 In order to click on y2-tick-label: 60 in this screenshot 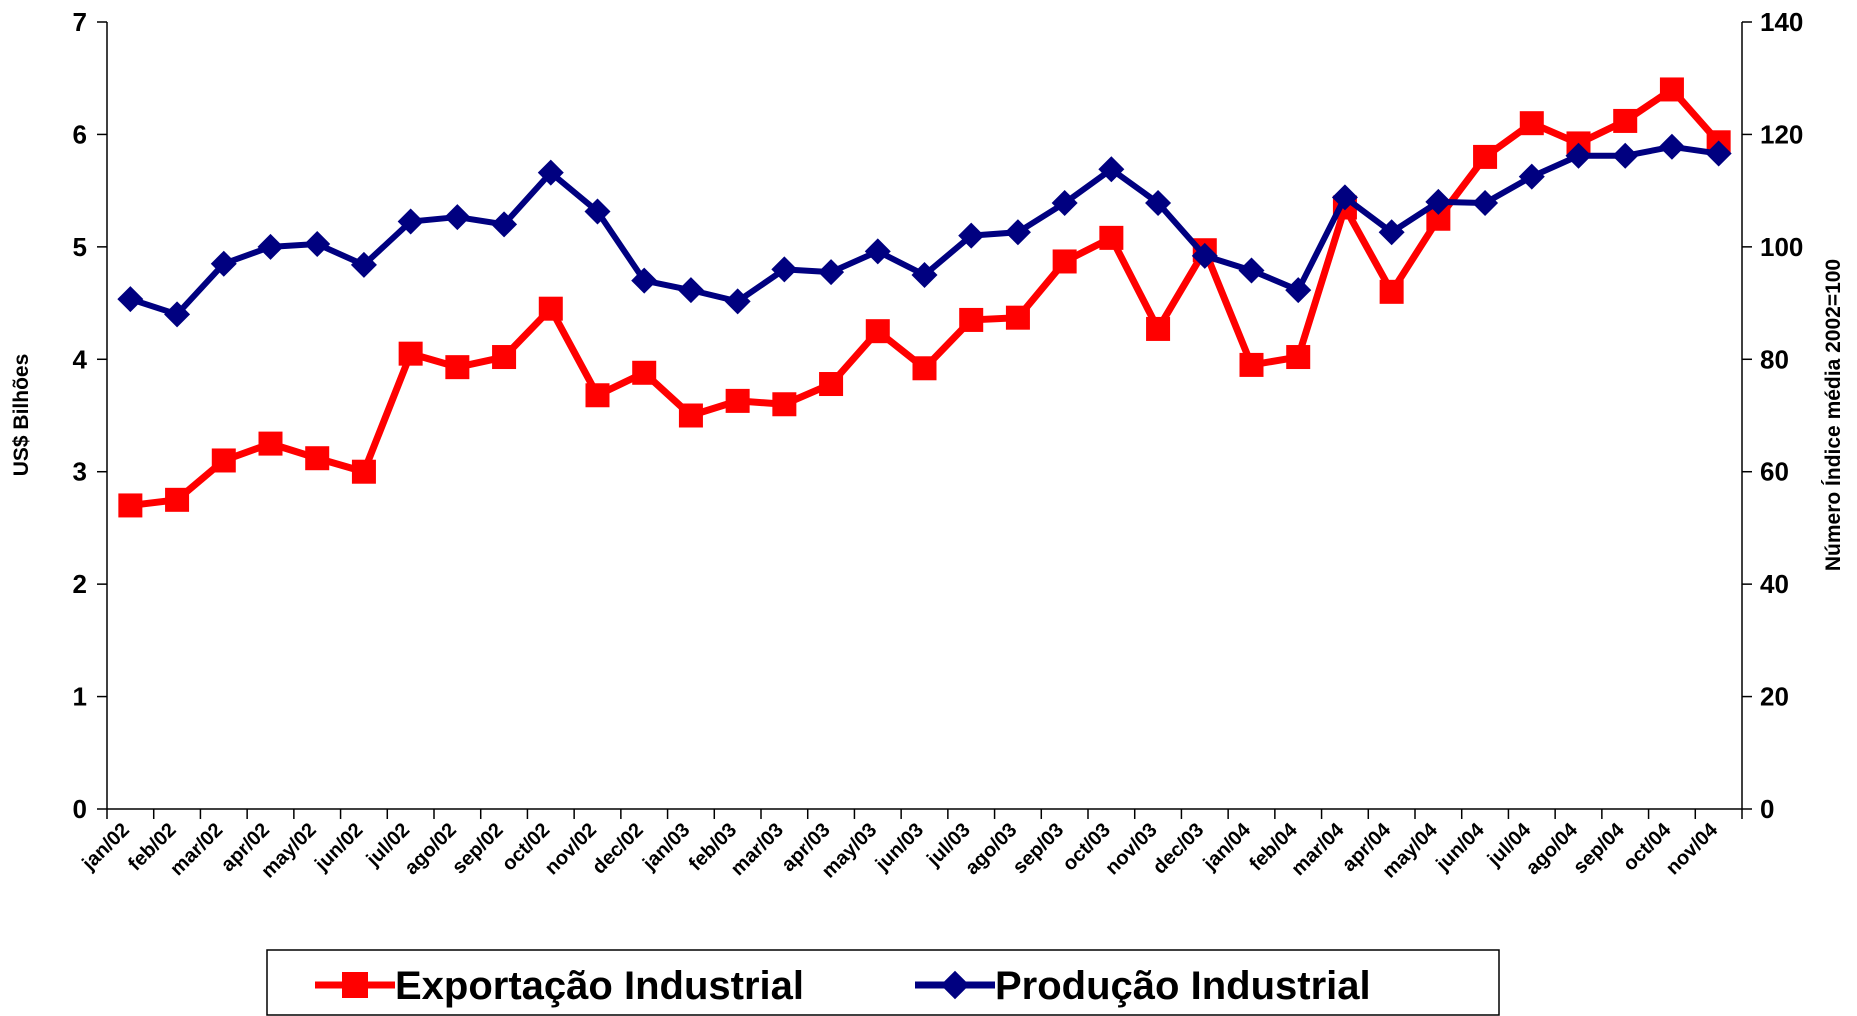, I will do `click(1774, 472)`.